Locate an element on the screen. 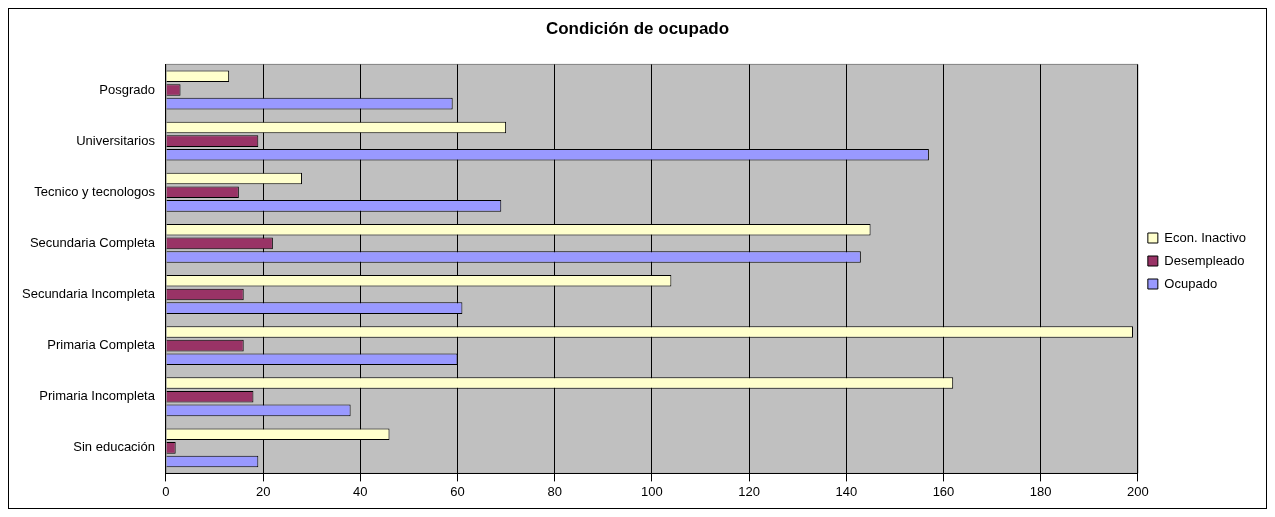 Image resolution: width=1275 pixels, height=517 pixels. x-tick-label: 160 is located at coordinates (943, 491).